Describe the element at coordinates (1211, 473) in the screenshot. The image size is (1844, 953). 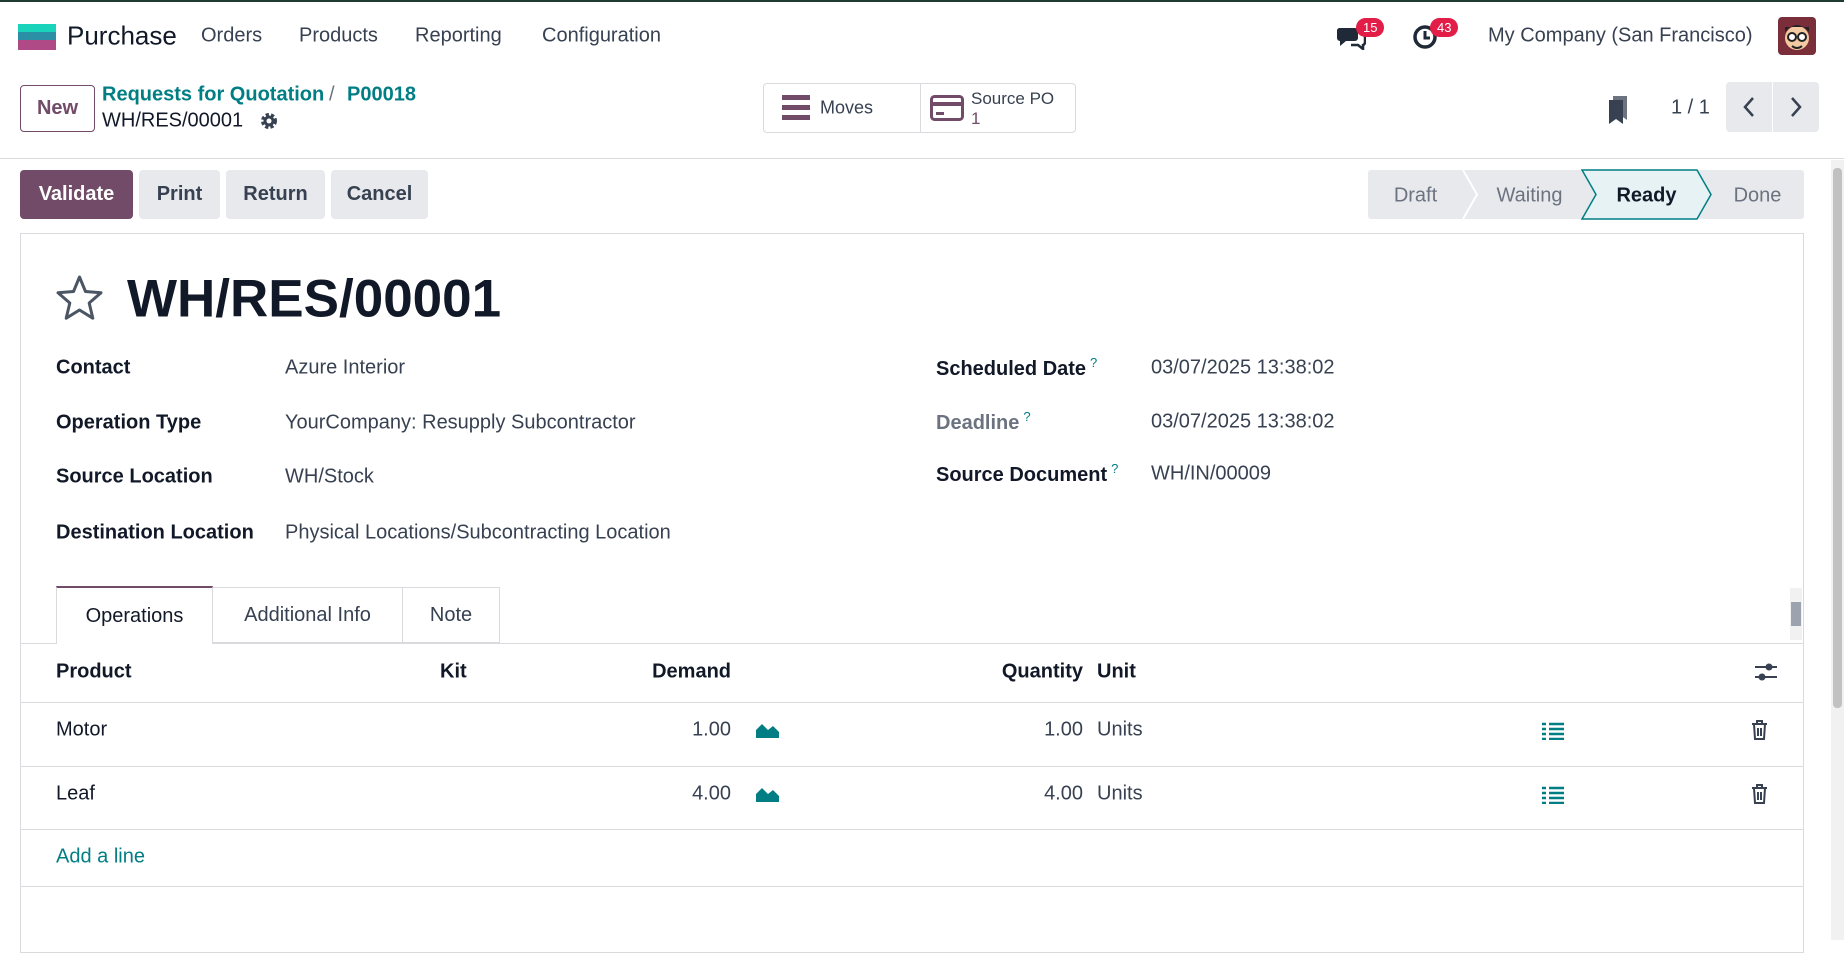
I see `field-value: WH/IN/00009` at that location.